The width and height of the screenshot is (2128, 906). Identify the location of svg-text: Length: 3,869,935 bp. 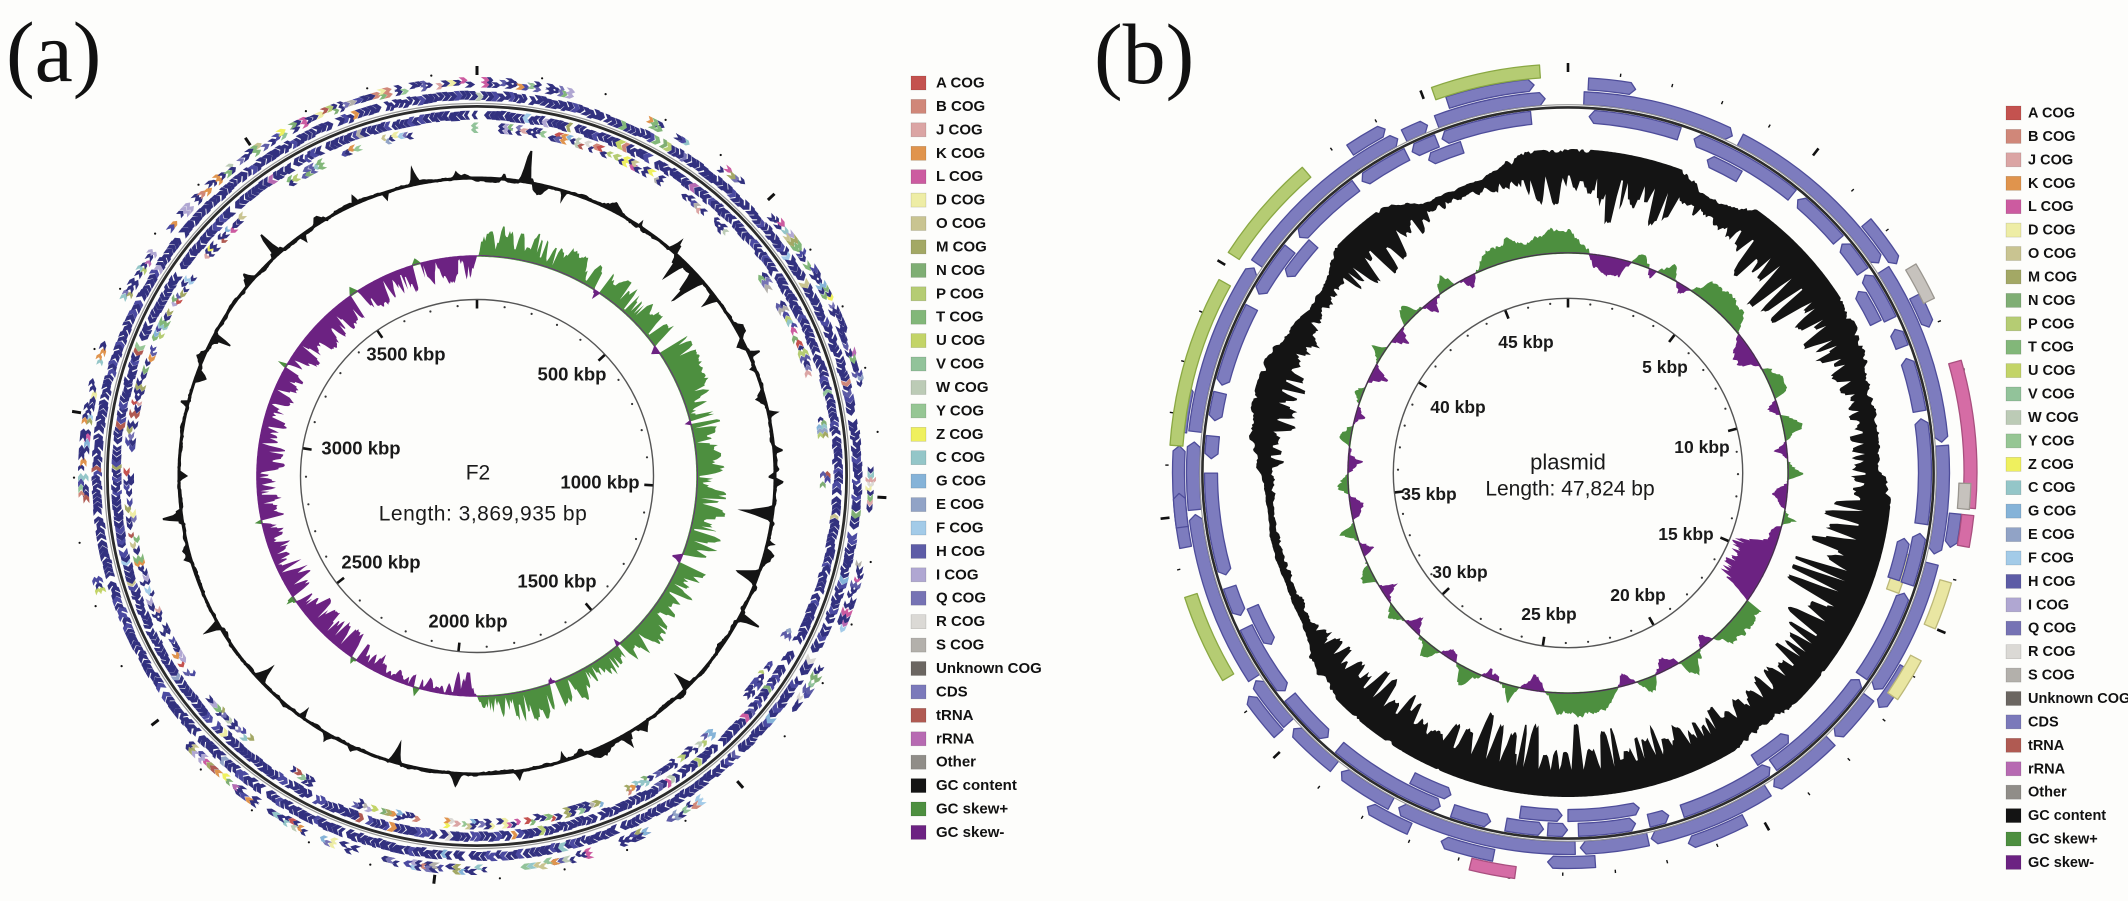
(483, 514).